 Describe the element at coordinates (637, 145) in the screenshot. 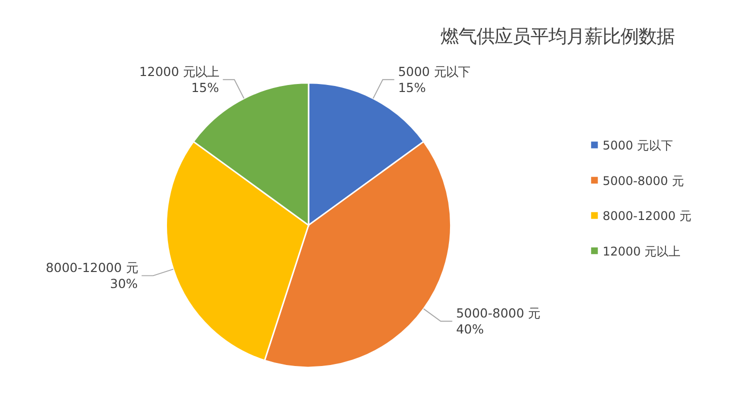

I see `legend-label: 5000 元以下` at that location.